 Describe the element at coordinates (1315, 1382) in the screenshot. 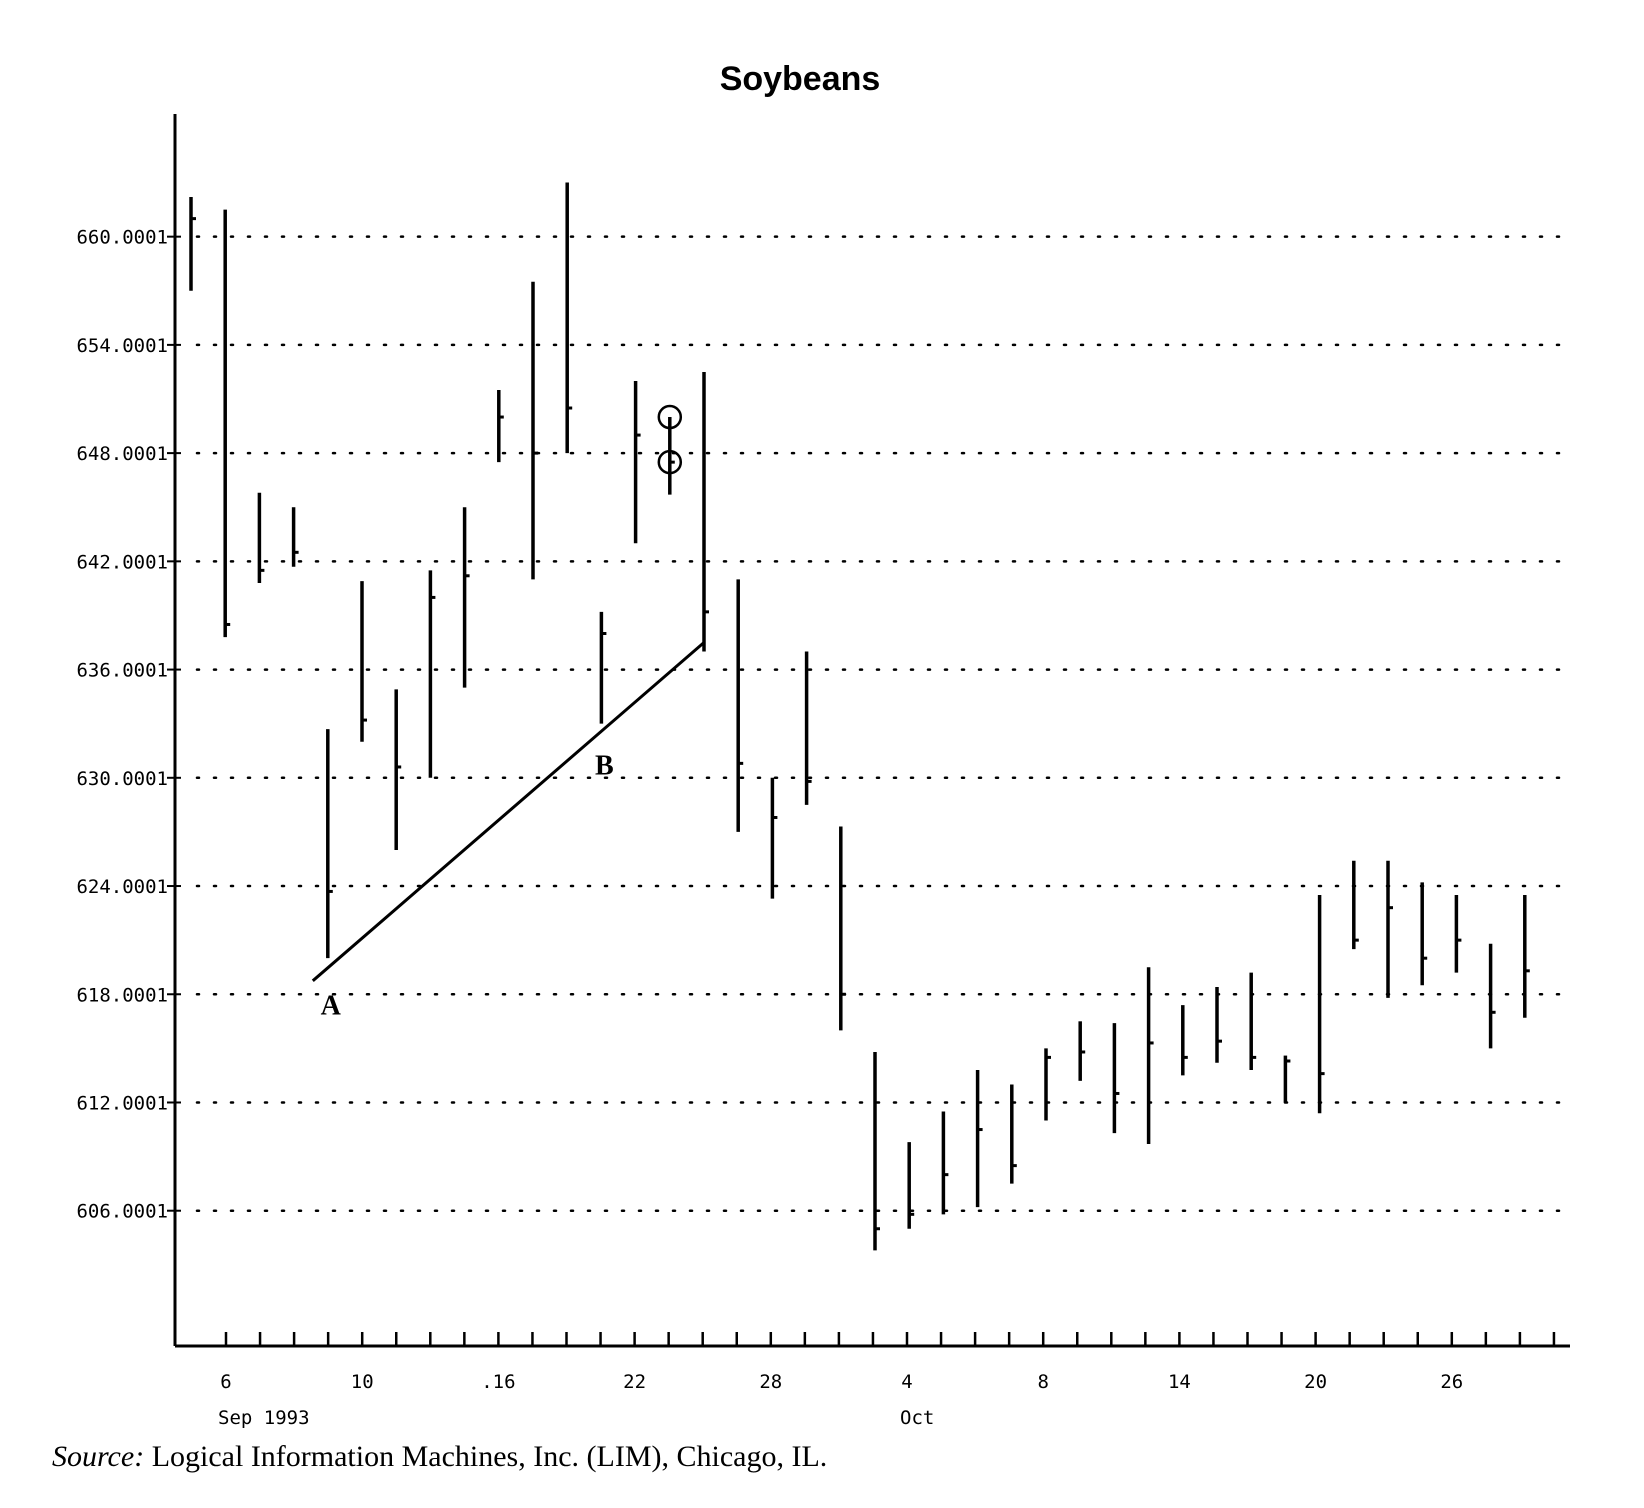

I see `x-tick-label: 20` at that location.